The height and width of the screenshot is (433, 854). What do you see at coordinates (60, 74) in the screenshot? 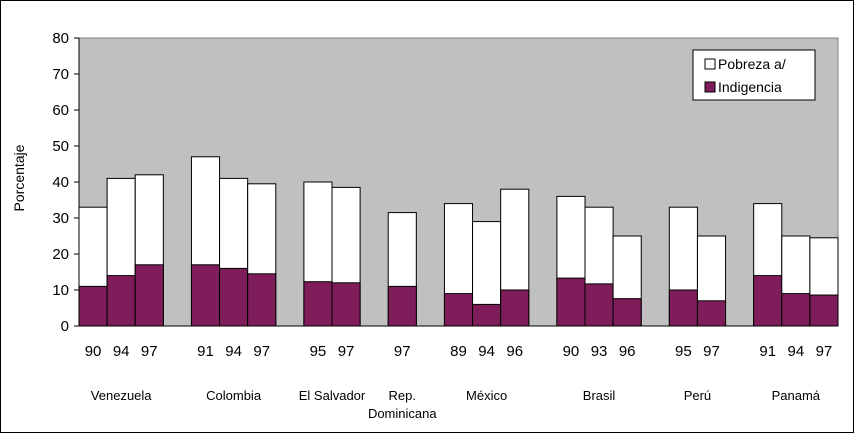
I see `y-tick-label: 70` at bounding box center [60, 74].